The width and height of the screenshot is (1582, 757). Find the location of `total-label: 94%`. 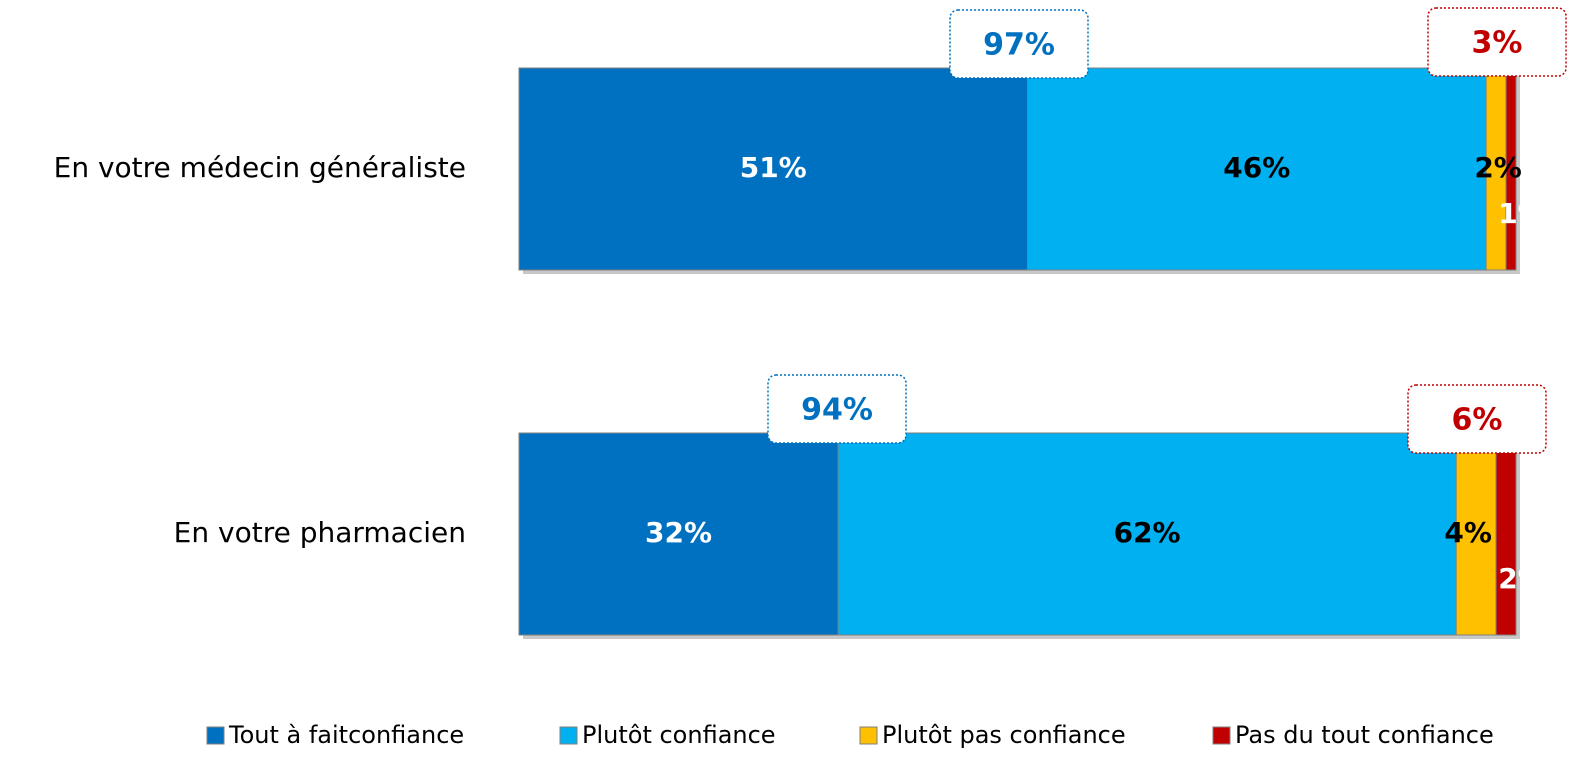

total-label: 94% is located at coordinates (837, 410).